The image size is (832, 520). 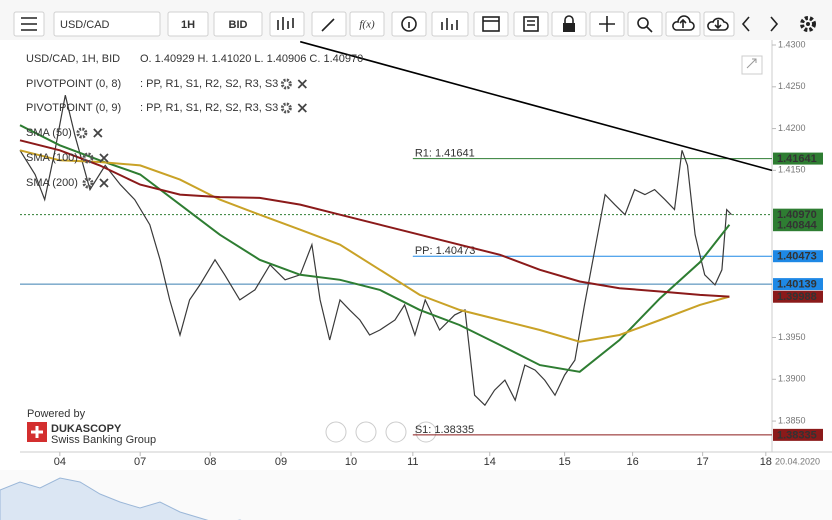 What do you see at coordinates (426, 432) in the screenshot?
I see `zoom-in` at bounding box center [426, 432].